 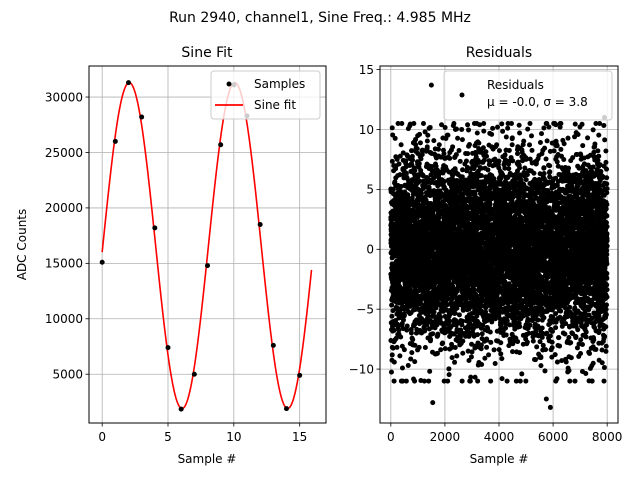 What do you see at coordinates (22, 245) in the screenshot?
I see `sine-fit-ylabel: ADC Counts` at bounding box center [22, 245].